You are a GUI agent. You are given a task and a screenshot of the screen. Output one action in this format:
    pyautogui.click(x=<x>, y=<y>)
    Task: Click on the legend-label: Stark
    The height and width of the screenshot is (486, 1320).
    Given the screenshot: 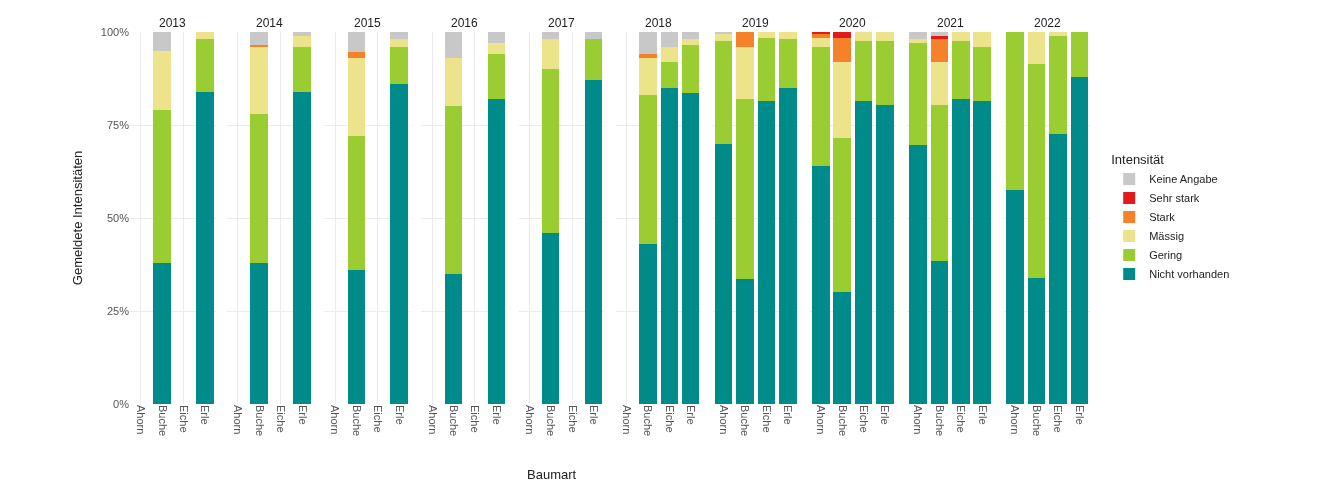 What is the action you would take?
    pyautogui.click(x=1162, y=217)
    